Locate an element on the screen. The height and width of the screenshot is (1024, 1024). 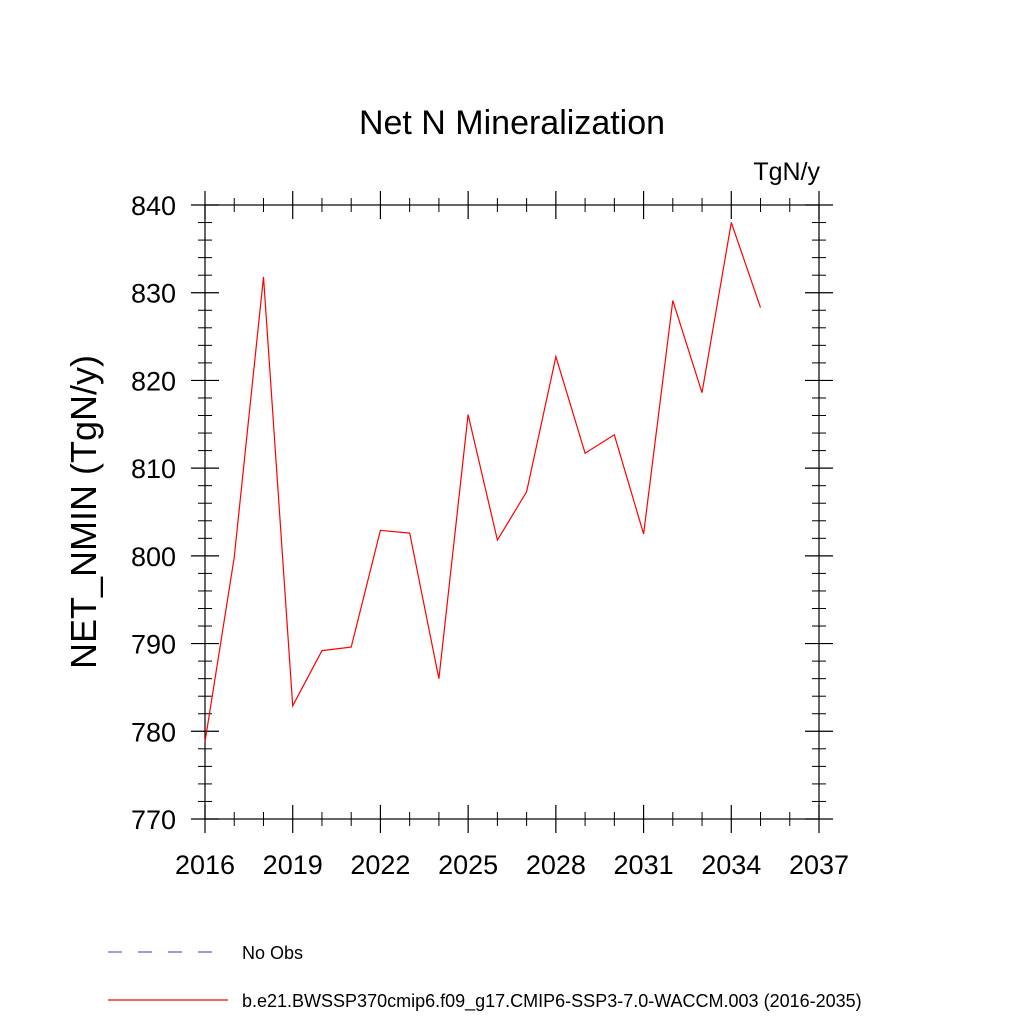
y-tick-label: 840 is located at coordinates (153, 206).